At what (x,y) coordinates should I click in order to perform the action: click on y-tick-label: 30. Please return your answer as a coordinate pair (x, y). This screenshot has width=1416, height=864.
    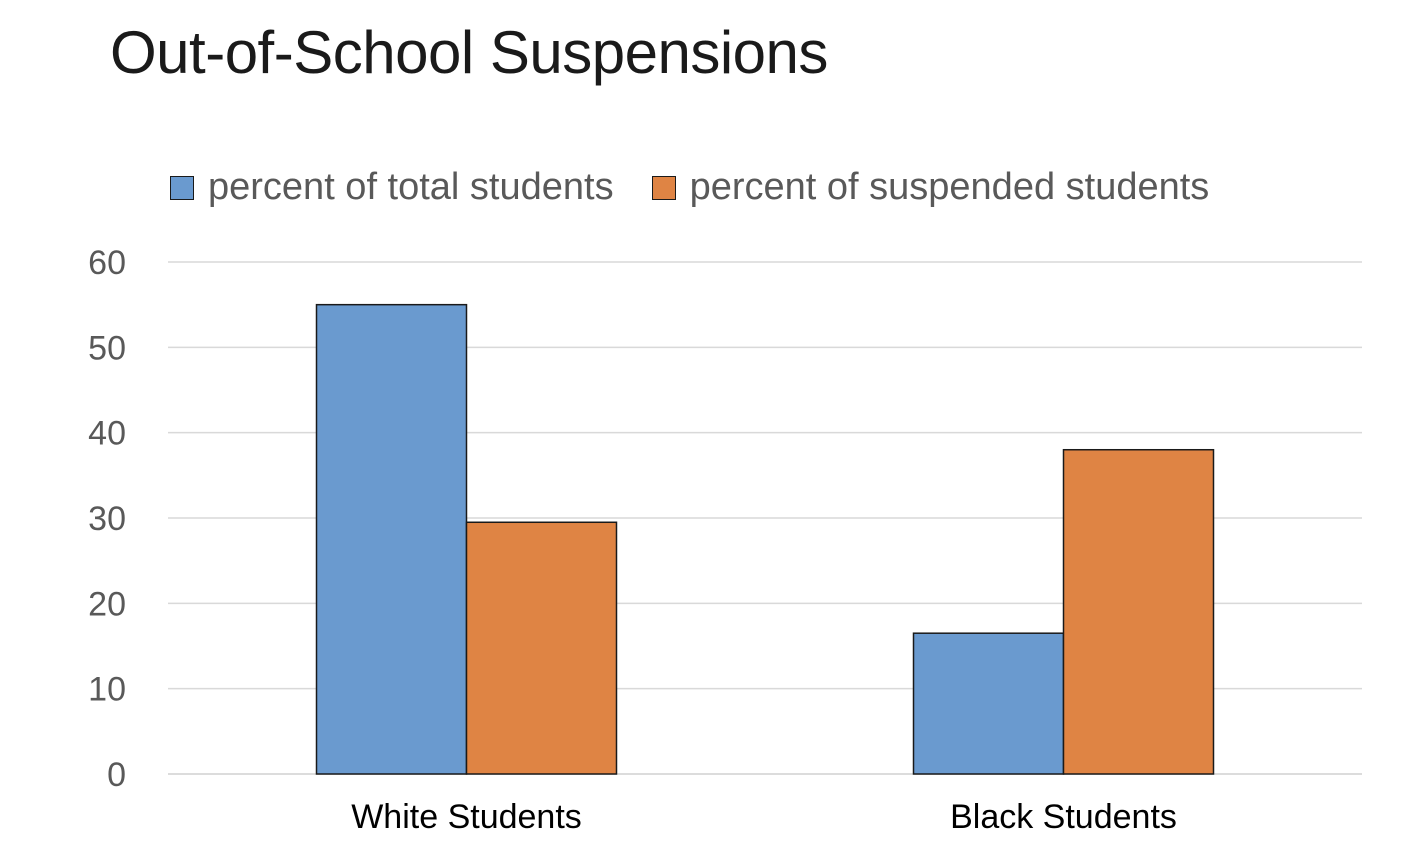
    Looking at the image, I should click on (107, 519).